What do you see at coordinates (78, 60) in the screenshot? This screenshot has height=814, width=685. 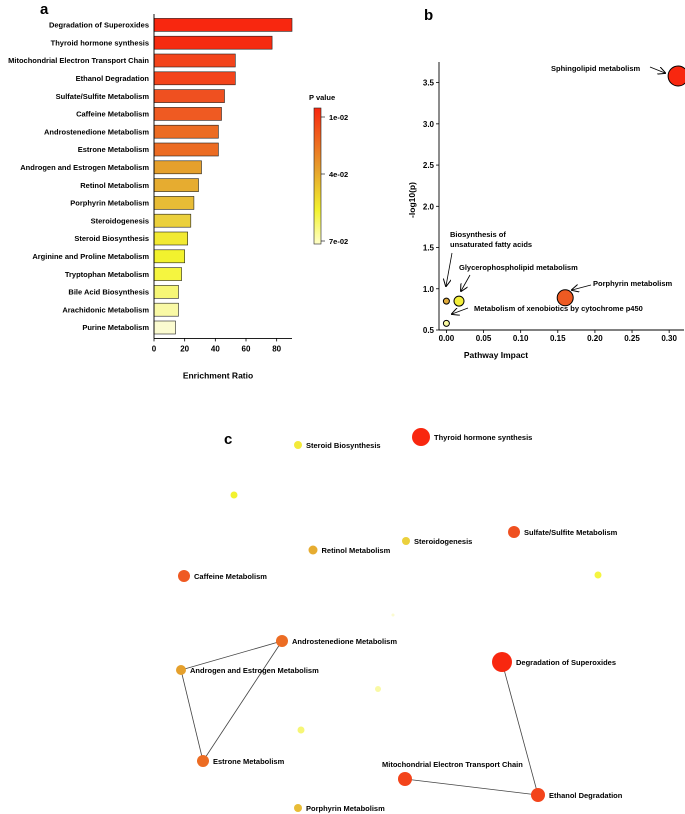 I see `category-label-mitochondrial-electron-transport-chain: Mitochondrial Electron Transport Chain` at bounding box center [78, 60].